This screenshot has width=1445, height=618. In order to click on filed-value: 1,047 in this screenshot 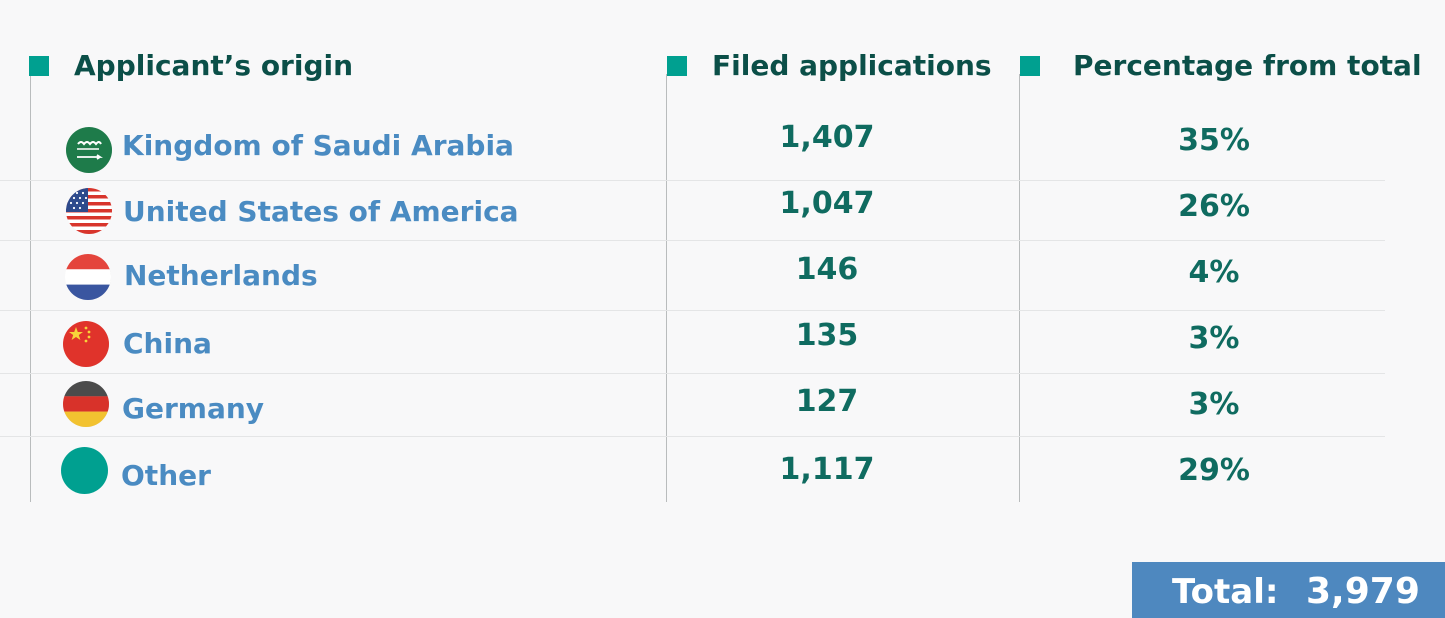, I will do `click(827, 203)`.